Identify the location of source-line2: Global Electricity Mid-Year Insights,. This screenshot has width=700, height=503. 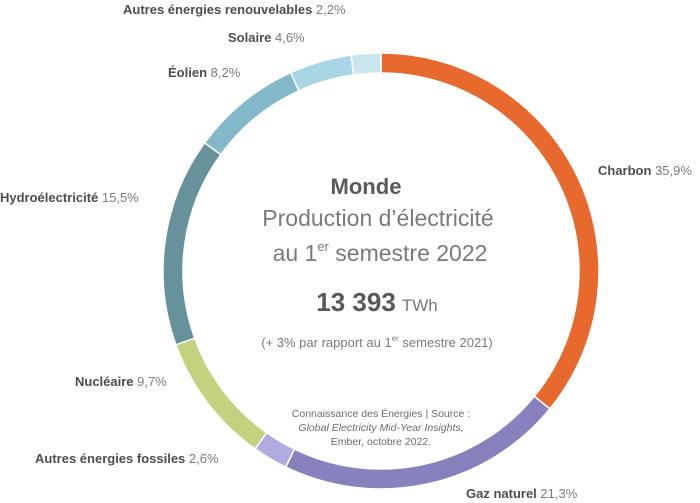
(380, 428).